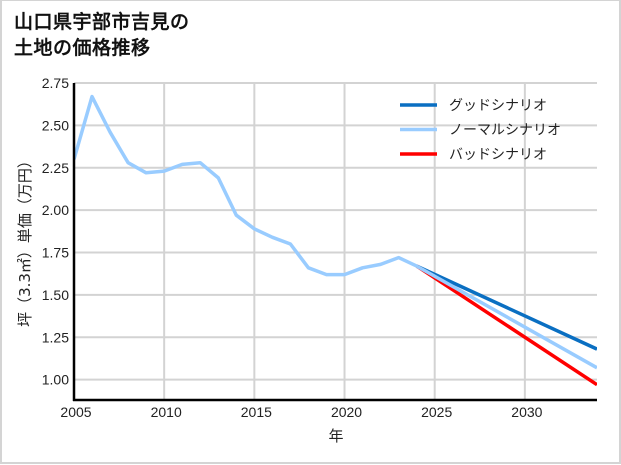  I want to click on x-tick-label: 2010, so click(166, 412).